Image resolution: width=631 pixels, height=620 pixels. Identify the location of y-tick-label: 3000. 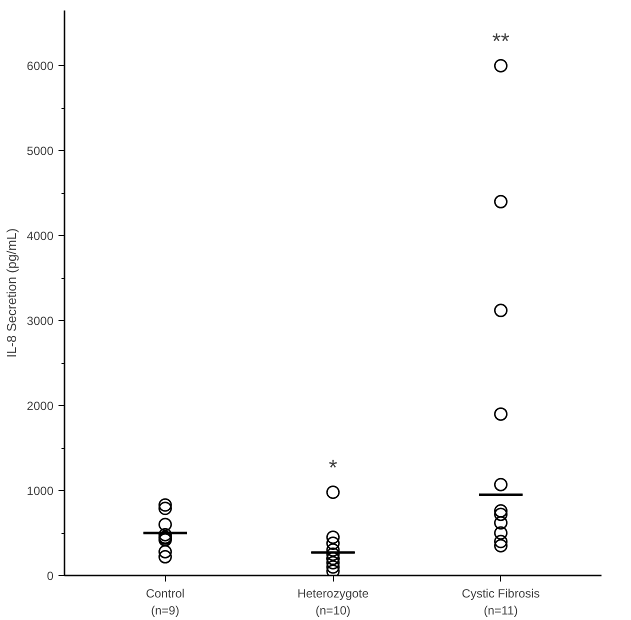
(40, 321).